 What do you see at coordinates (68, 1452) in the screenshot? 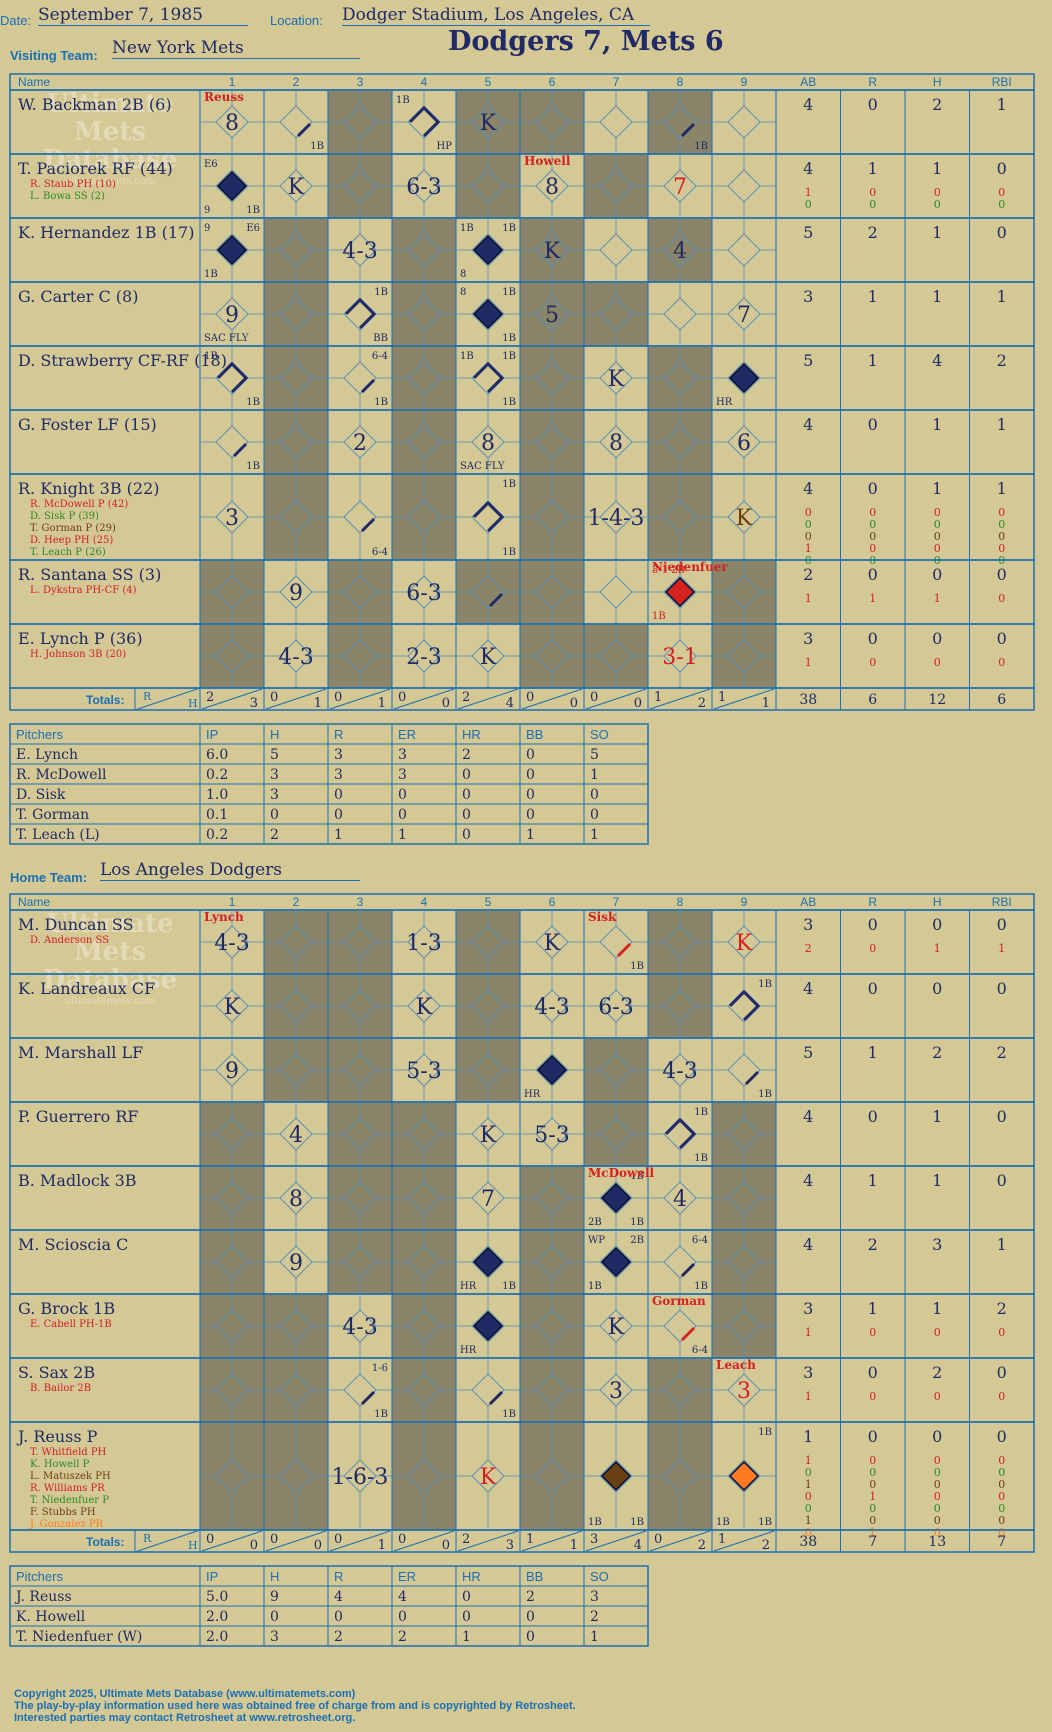
I see `substitute-name: T. Whitfield PH` at bounding box center [68, 1452].